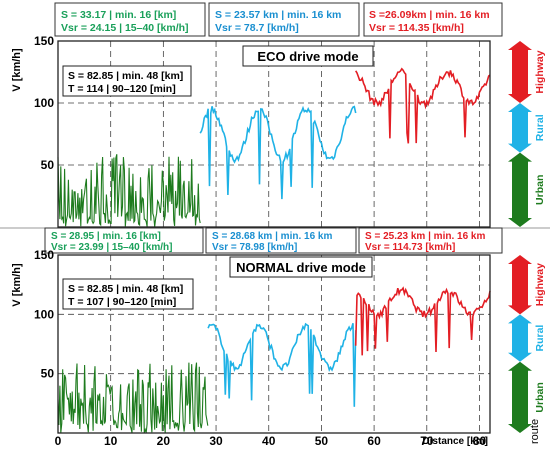  I want to click on eco-y-ticks: 50 100 150, so click(44, 103).